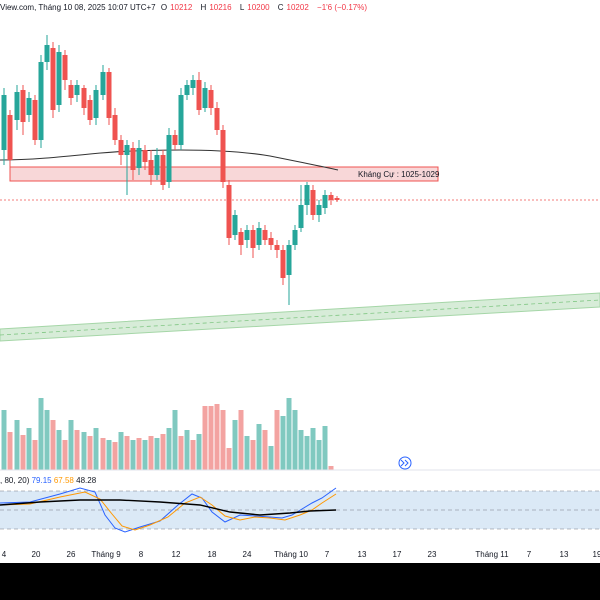 The width and height of the screenshot is (600, 600). I want to click on stoch-k-line, so click(168, 510).